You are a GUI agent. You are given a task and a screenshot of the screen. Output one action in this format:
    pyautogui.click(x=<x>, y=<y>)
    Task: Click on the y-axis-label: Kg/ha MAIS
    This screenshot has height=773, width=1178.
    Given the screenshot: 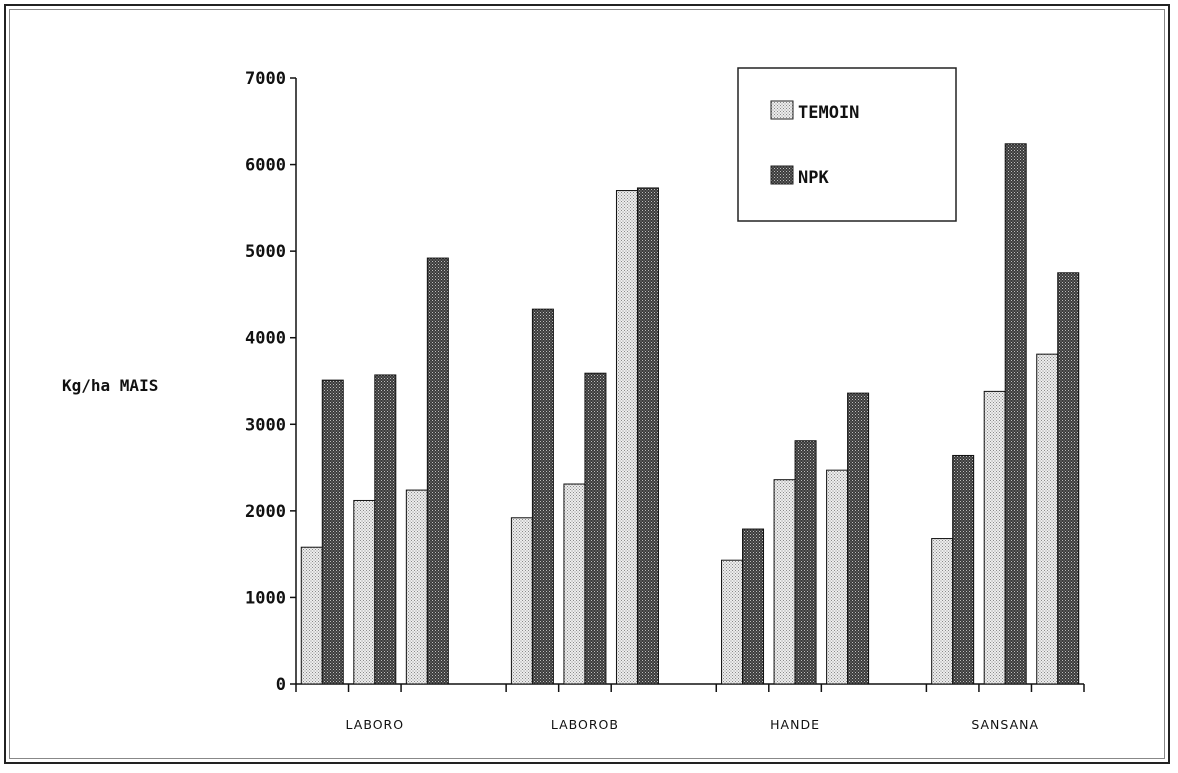 What is the action you would take?
    pyautogui.click(x=110, y=385)
    